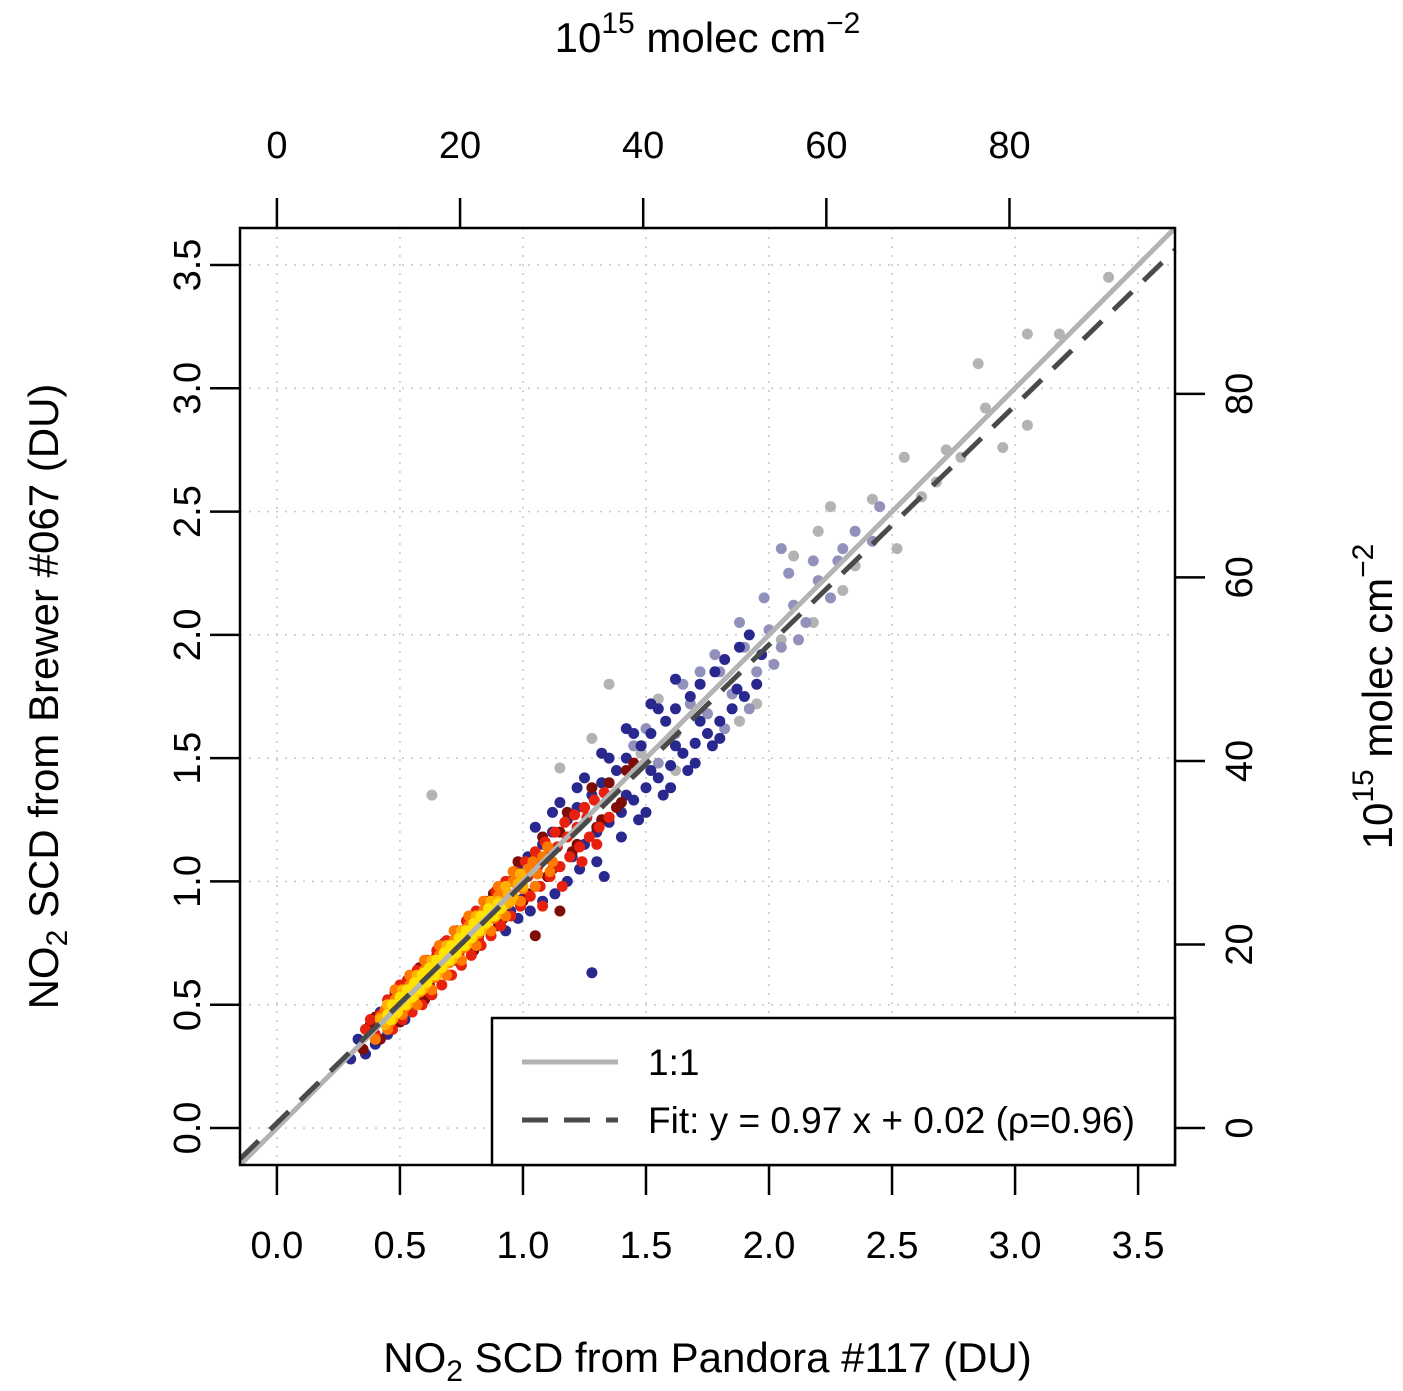 This screenshot has height=1391, width=1403. Describe the element at coordinates (1138, 1246) in the screenshot. I see `x-axis-tick-label: 3.5` at that location.